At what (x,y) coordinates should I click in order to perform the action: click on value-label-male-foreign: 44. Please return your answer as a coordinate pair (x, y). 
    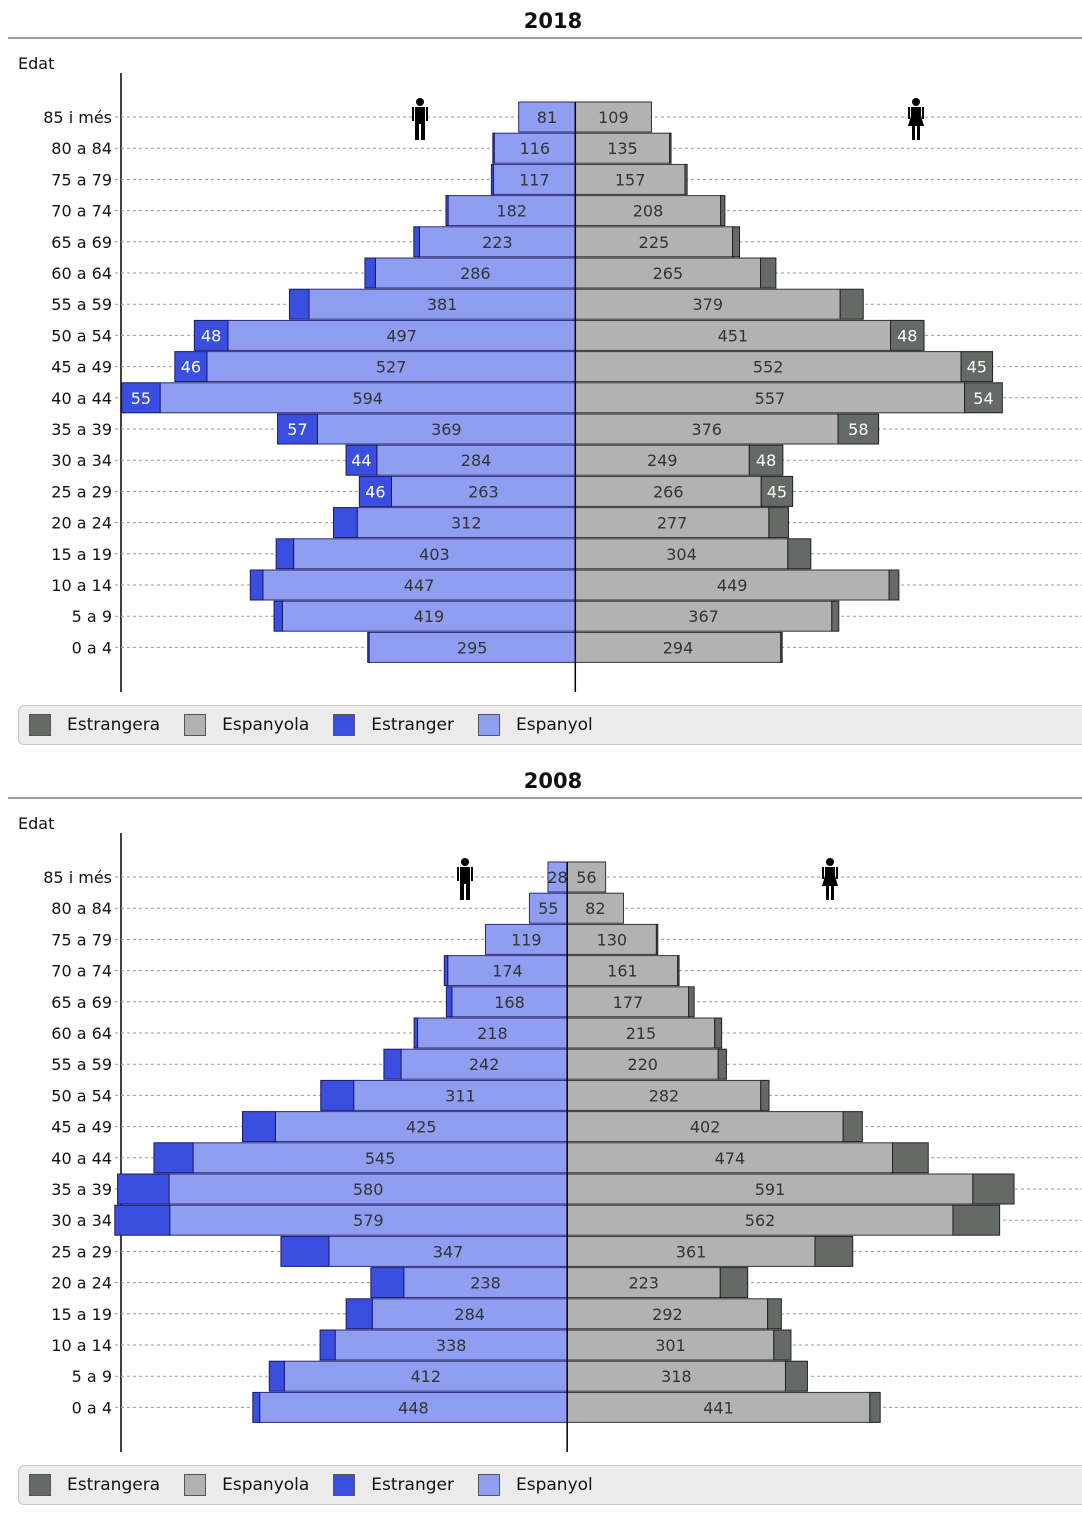
    Looking at the image, I should click on (361, 460).